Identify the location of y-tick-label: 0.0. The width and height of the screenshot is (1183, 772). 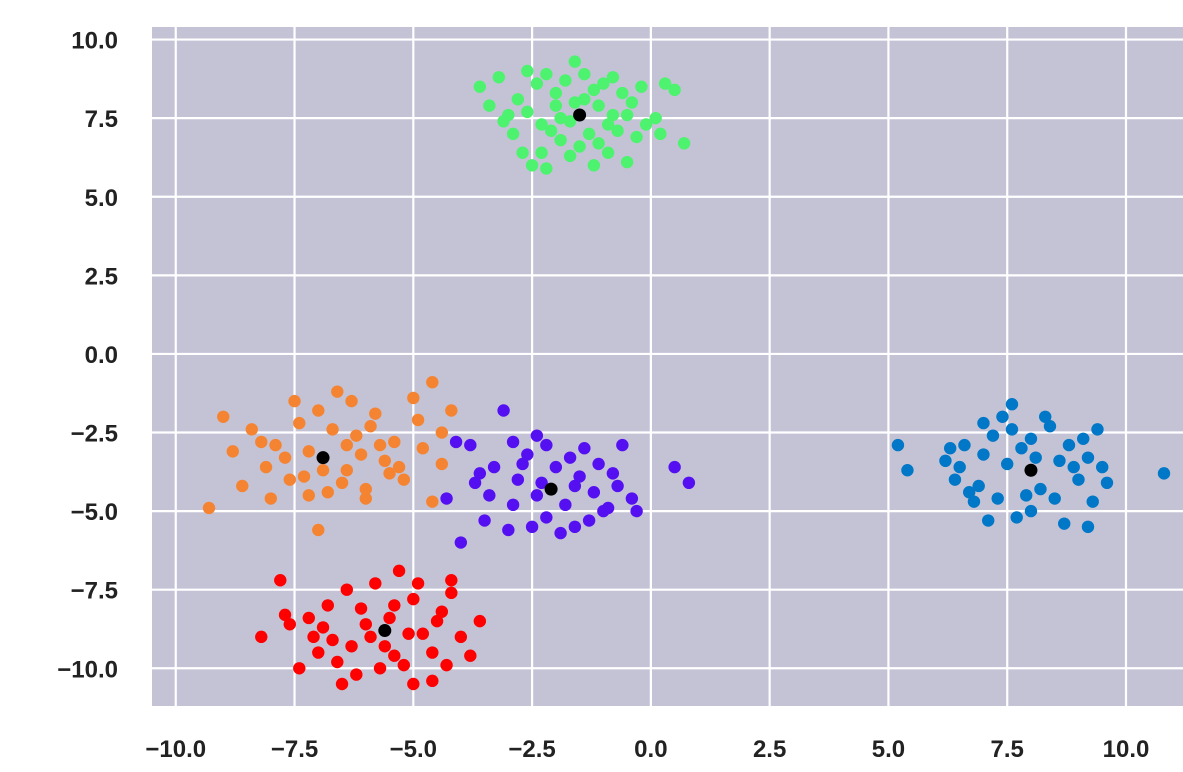
(101, 355).